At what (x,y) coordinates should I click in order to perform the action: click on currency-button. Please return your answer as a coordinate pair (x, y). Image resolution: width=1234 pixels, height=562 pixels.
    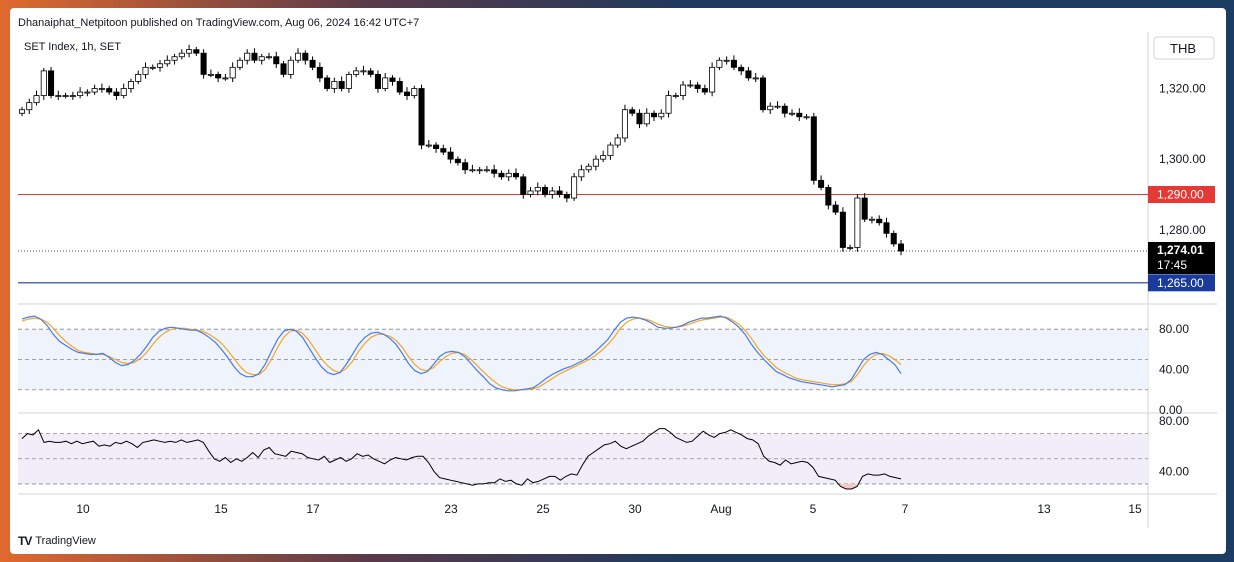
    Looking at the image, I should click on (1184, 48).